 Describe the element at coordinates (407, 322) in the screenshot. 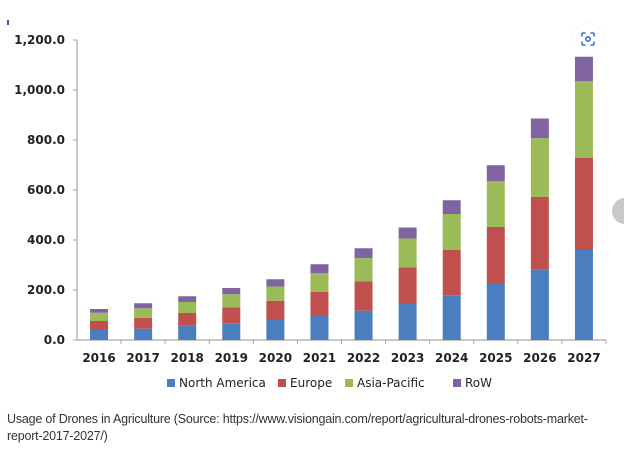

I see `bar-segment-north-america-2023` at that location.